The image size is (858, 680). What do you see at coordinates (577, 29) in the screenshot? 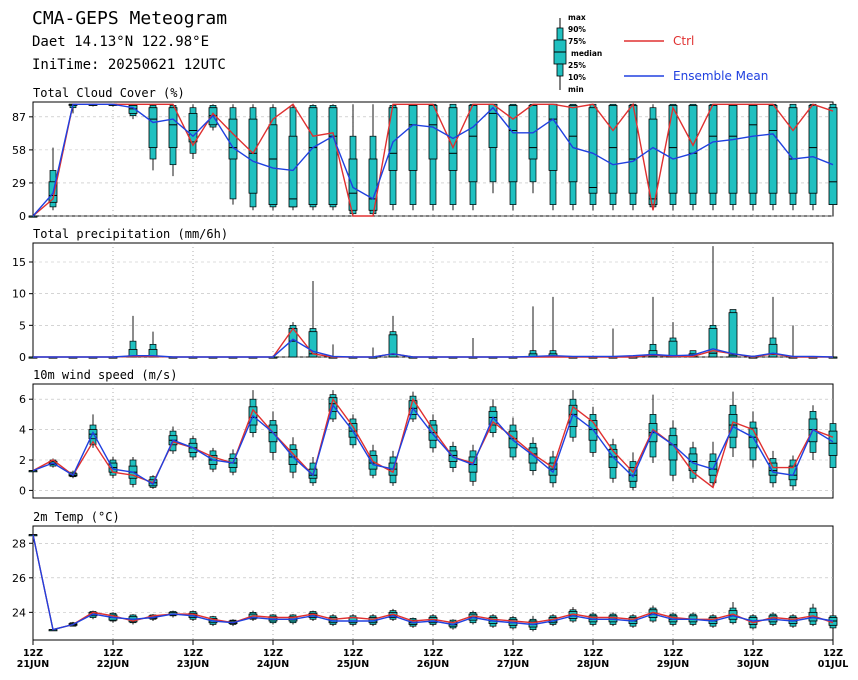
I see `legend-boxplot-label: 90%` at bounding box center [577, 29].